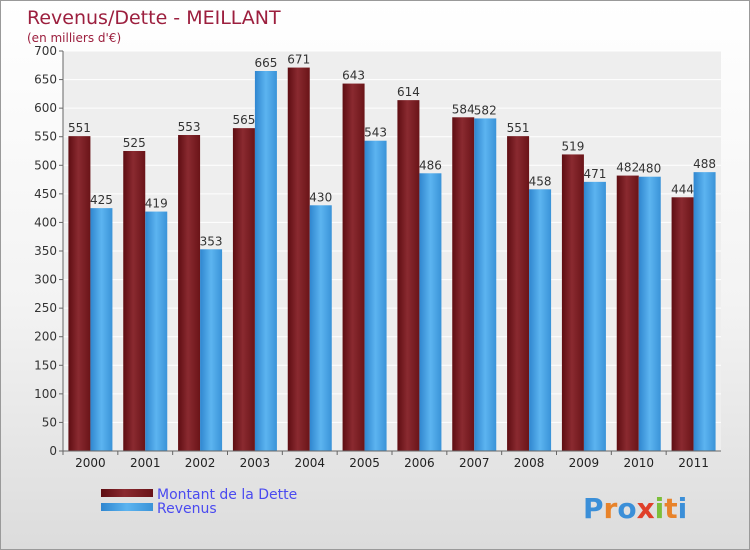 The height and width of the screenshot is (550, 750). I want to click on data-label: 488, so click(704, 164).